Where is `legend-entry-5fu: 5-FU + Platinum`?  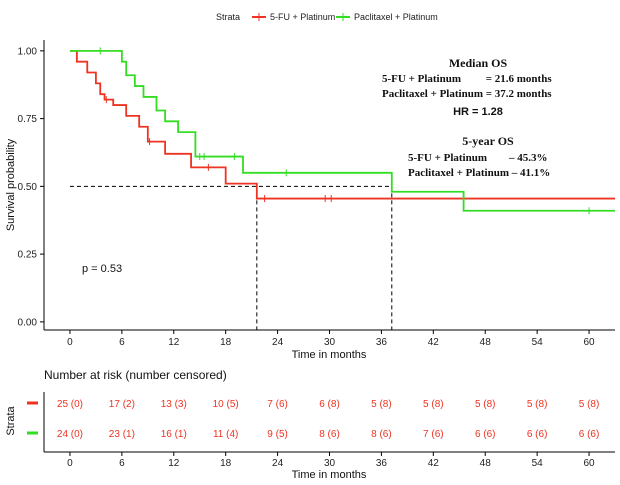
legend-entry-5fu: 5-FU + Platinum is located at coordinates (302, 17).